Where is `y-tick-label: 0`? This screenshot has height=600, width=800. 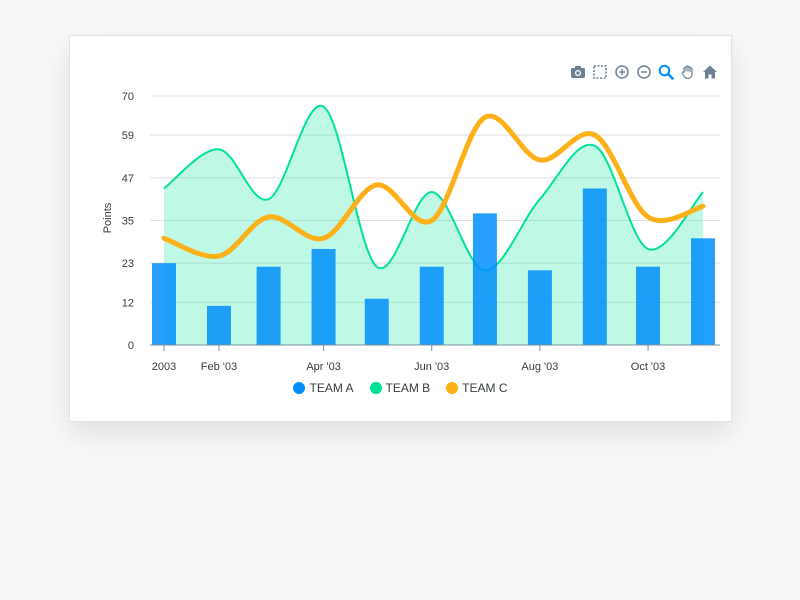
y-tick-label: 0 is located at coordinates (131, 346).